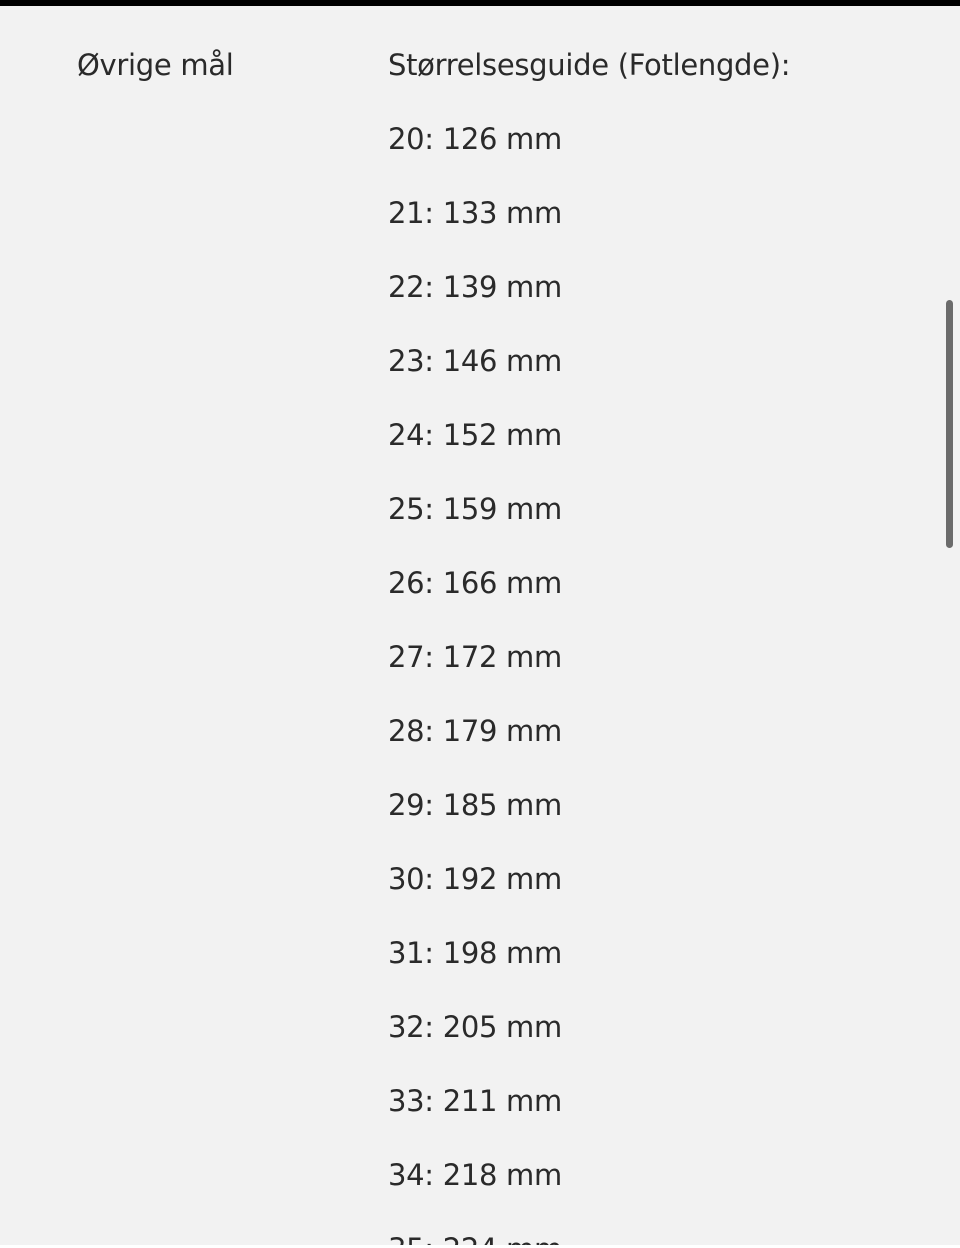  Describe the element at coordinates (155, 65) in the screenshot. I see `section-label: Øvrige mål` at that location.